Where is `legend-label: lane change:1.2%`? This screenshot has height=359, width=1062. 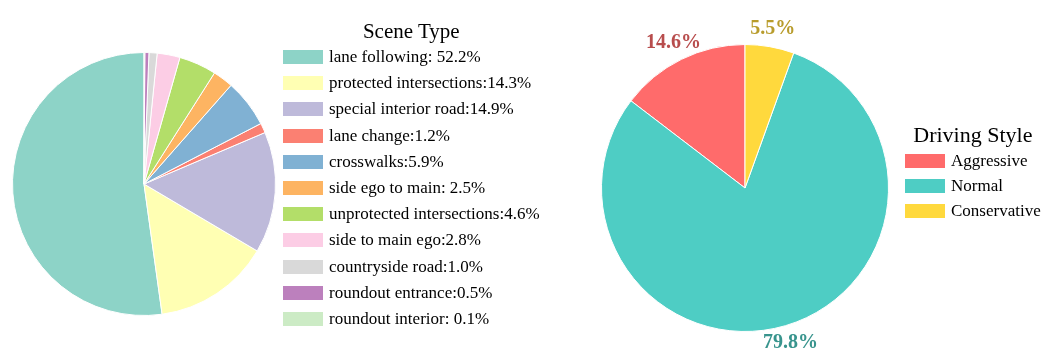 legend-label: lane change:1.2% is located at coordinates (389, 135).